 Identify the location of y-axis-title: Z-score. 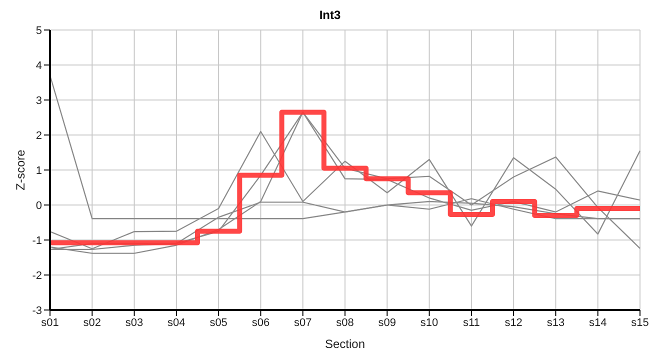
(20, 169).